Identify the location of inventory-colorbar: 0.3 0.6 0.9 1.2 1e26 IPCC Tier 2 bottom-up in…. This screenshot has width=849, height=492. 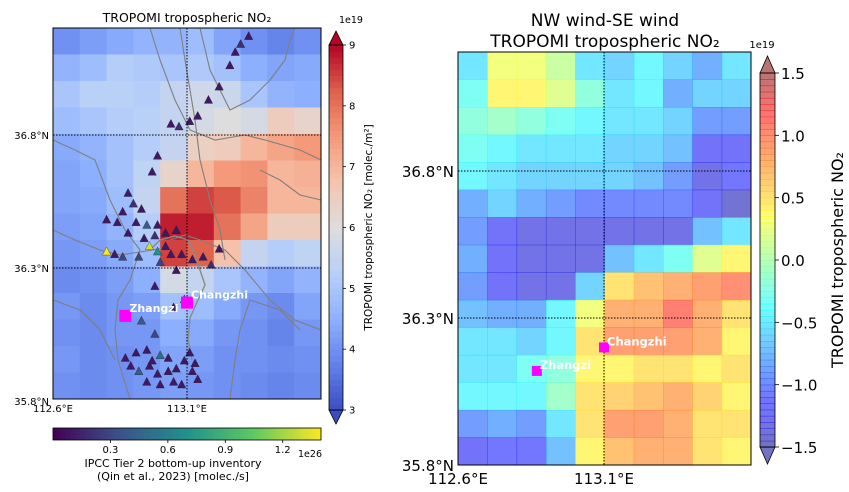
(187, 455).